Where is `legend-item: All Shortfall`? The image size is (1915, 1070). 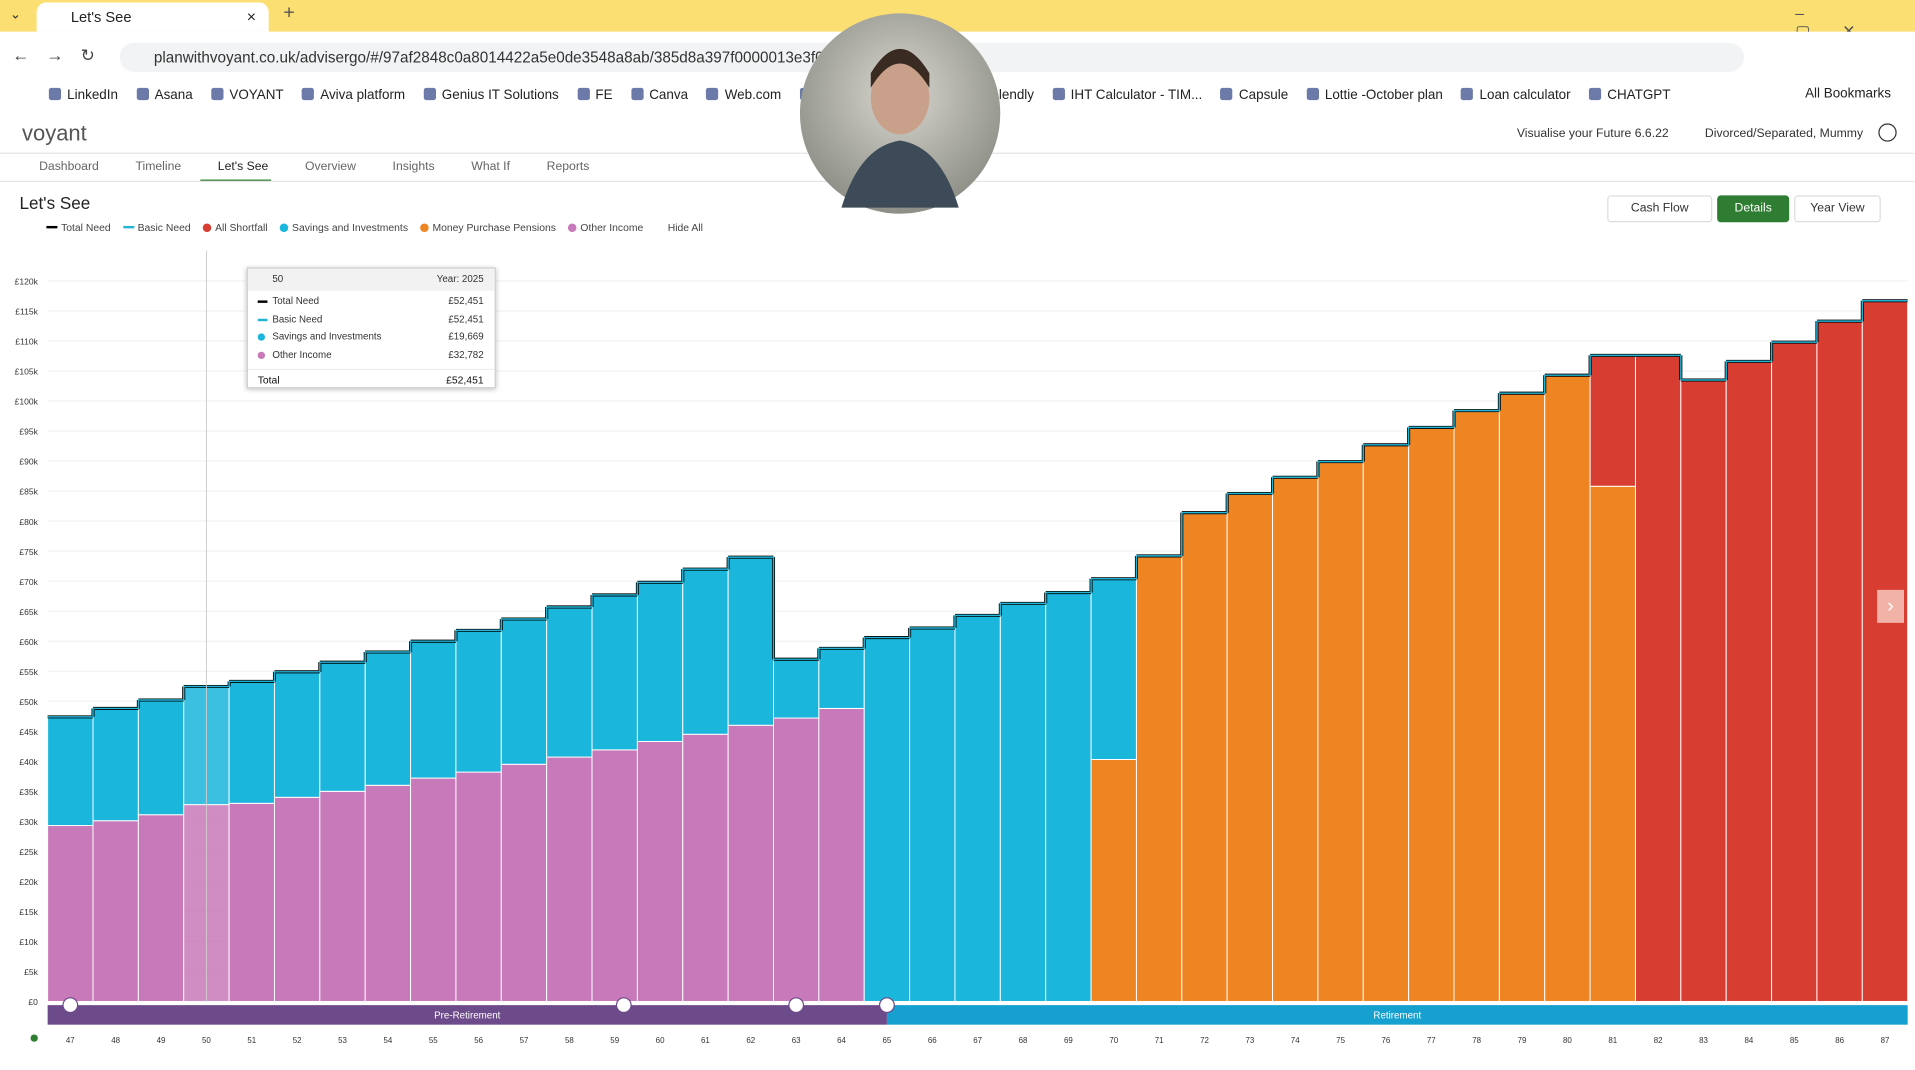 legend-item: All Shortfall is located at coordinates (235, 227).